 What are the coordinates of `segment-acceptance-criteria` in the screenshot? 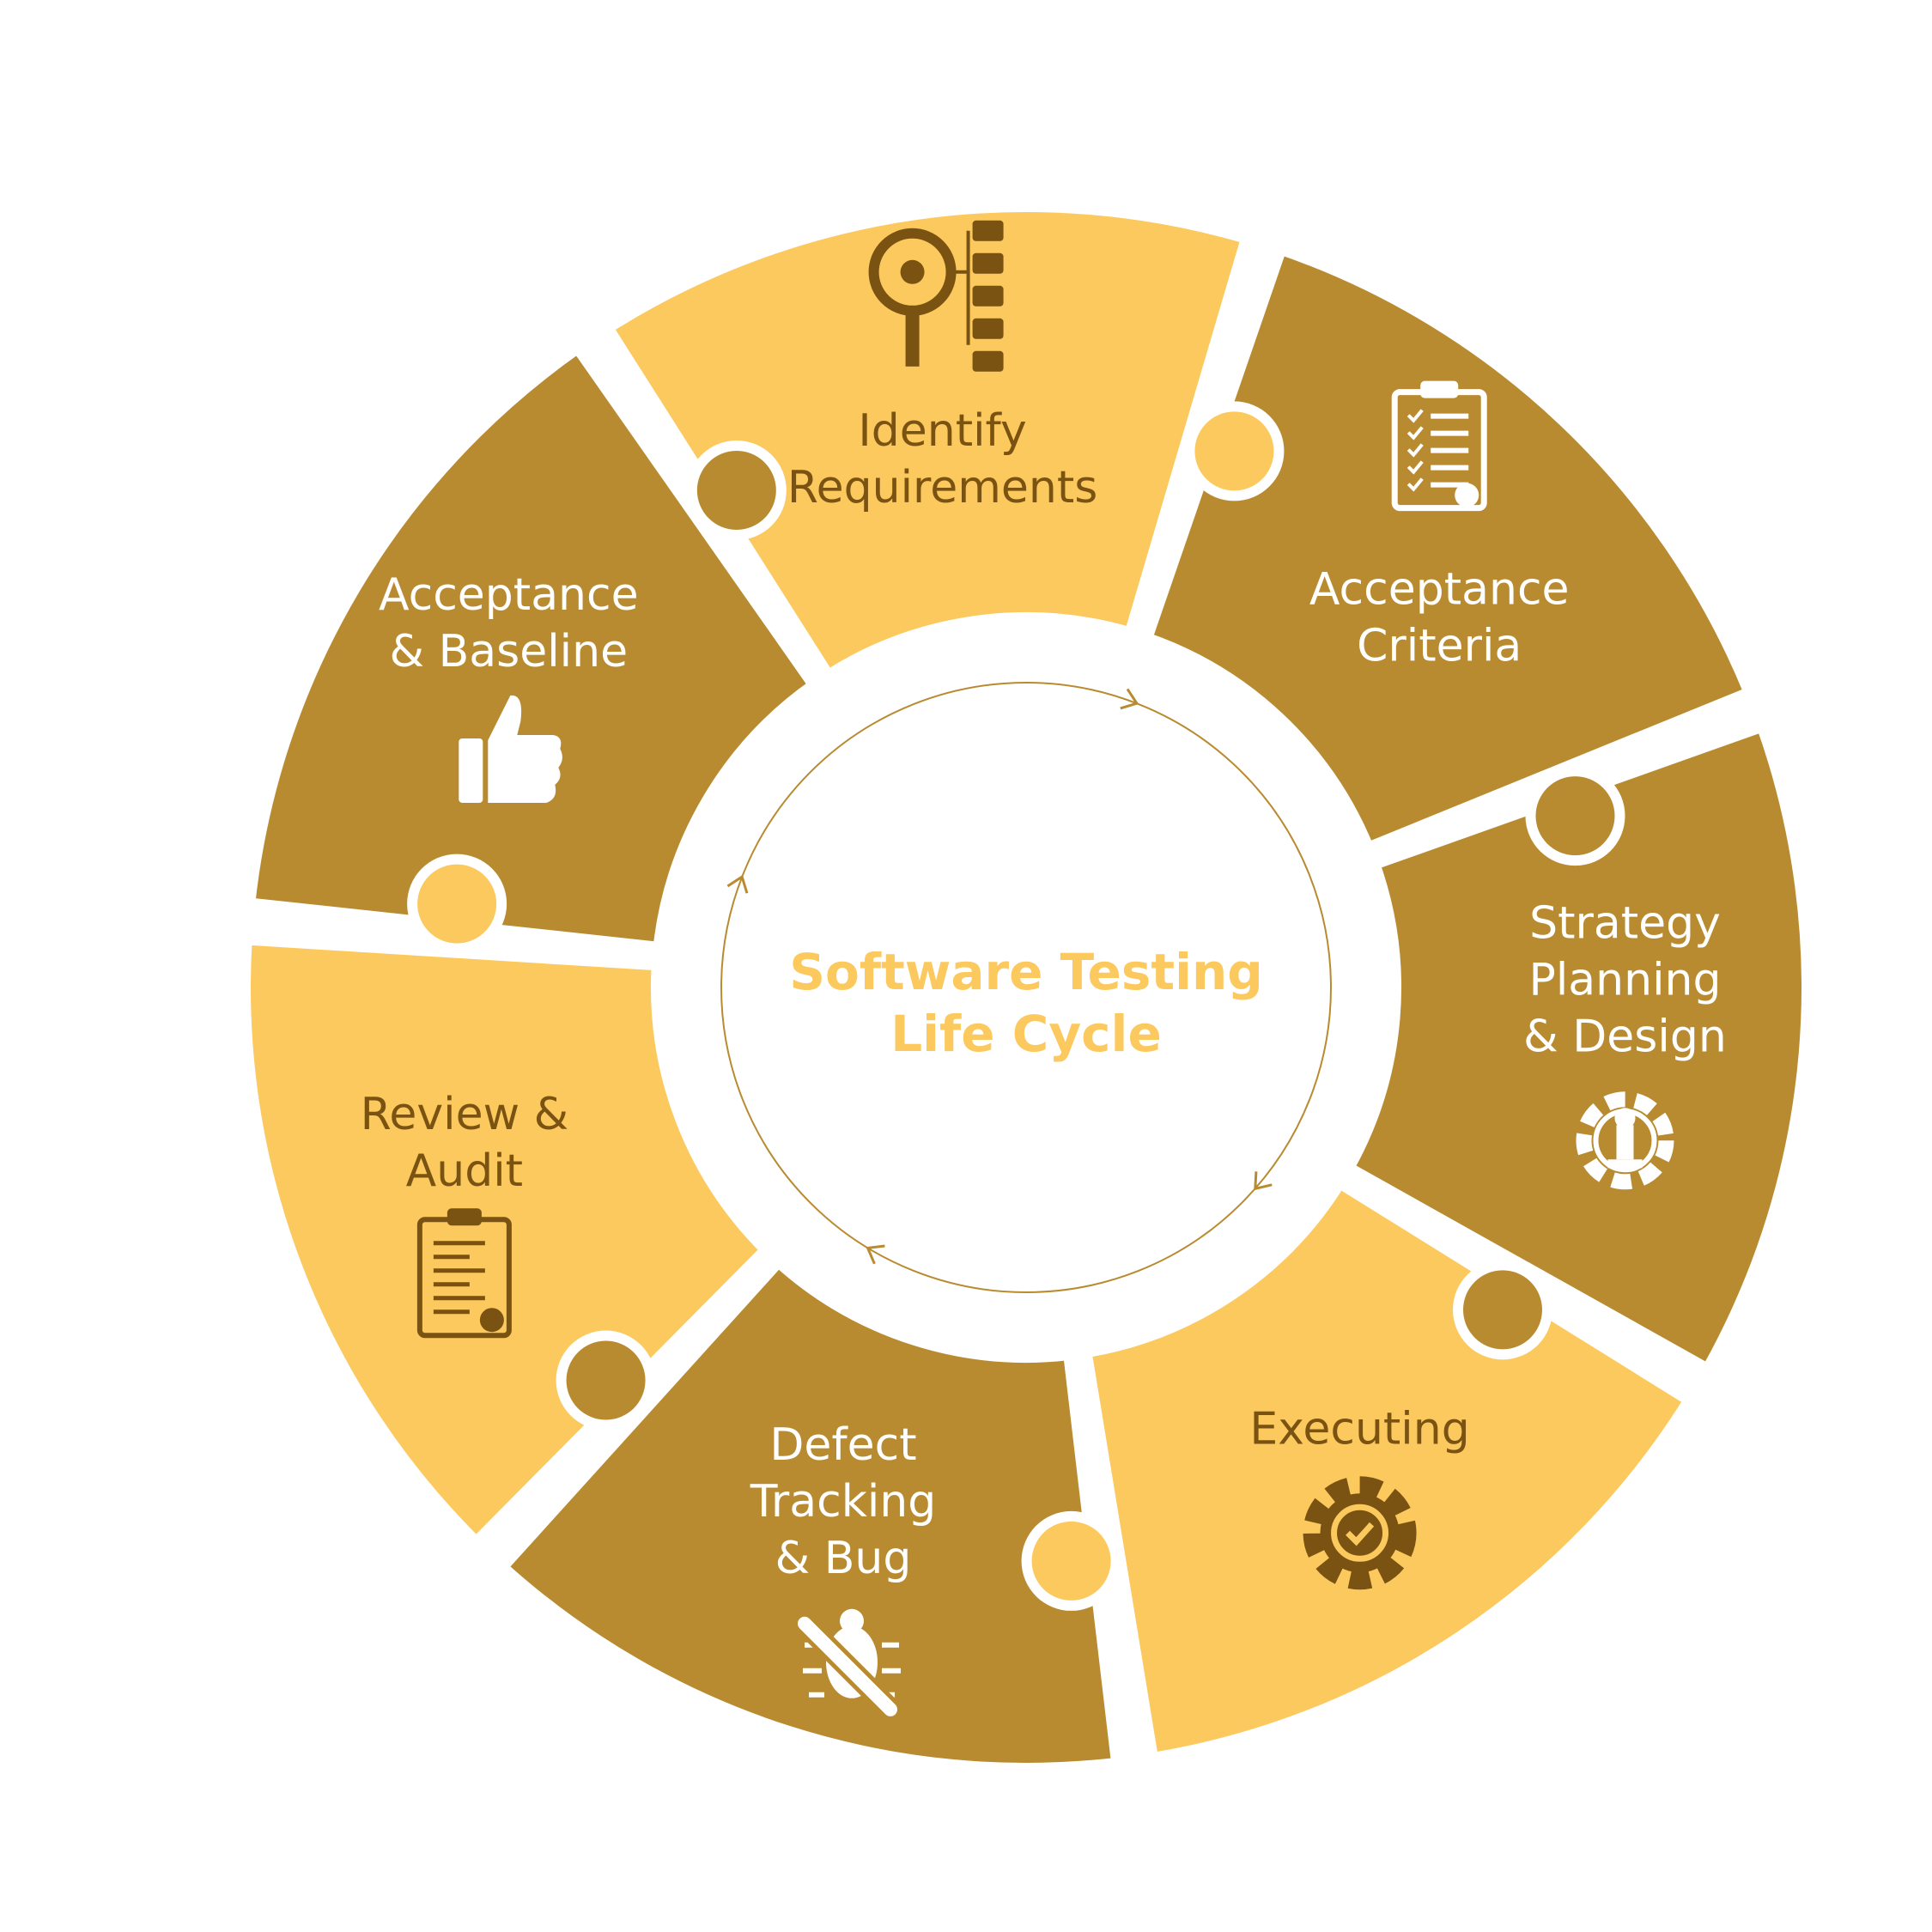 It's located at (1448, 548).